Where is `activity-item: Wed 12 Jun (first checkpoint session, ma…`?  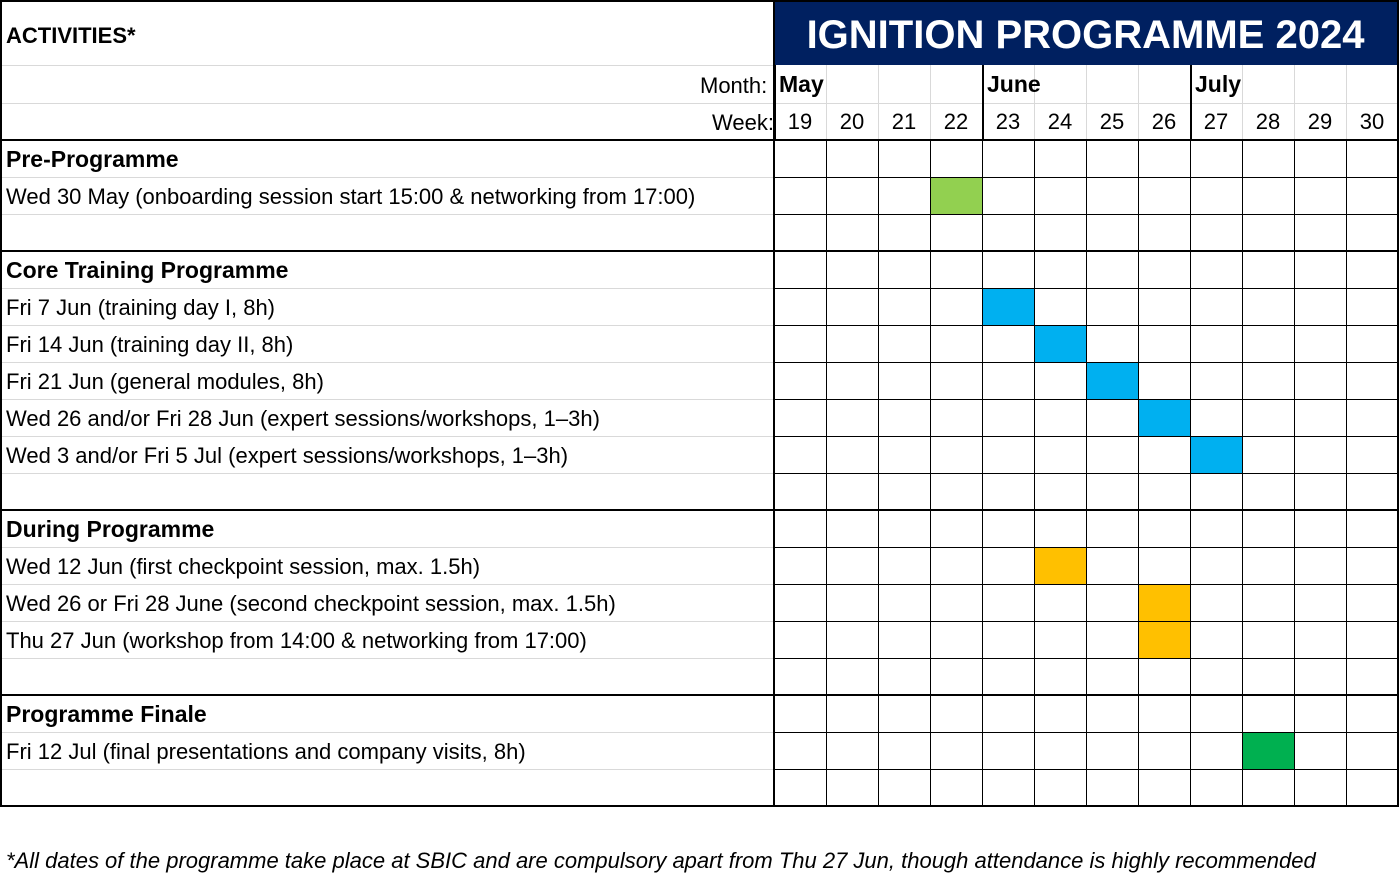
activity-item: Wed 12 Jun (first checkpoint session, ma… is located at coordinates (243, 566).